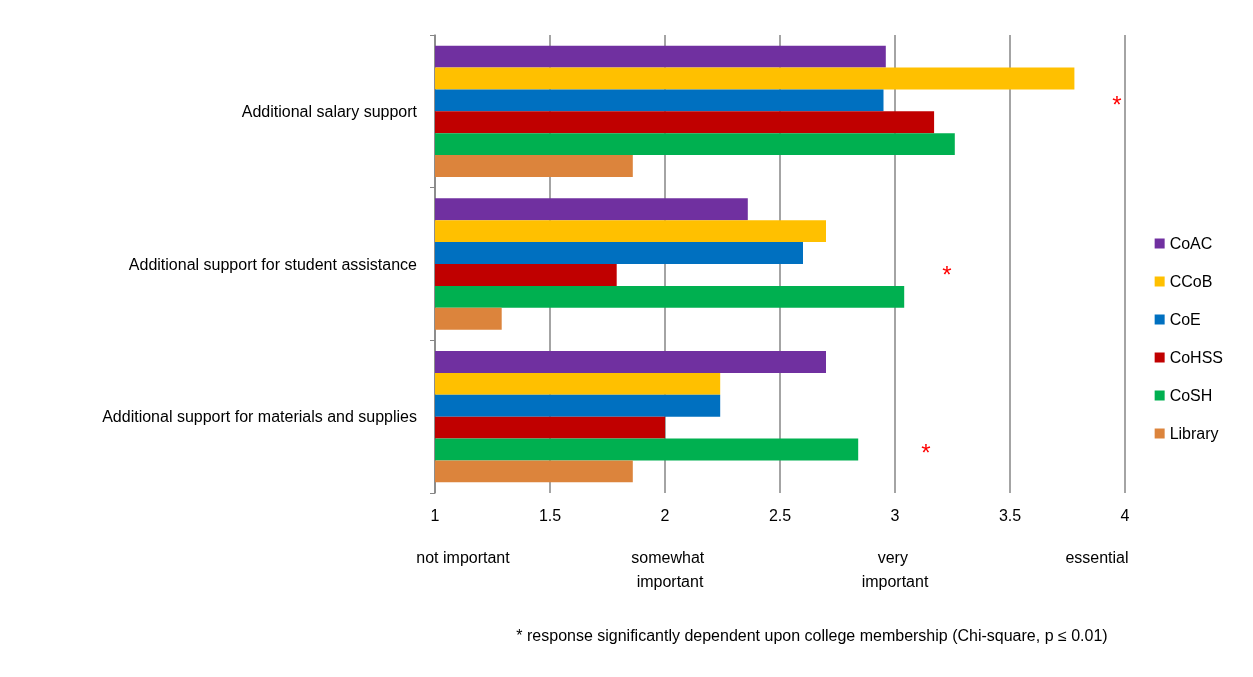 Image resolution: width=1253 pixels, height=677 pixels. Describe the element at coordinates (1097, 557) in the screenshot. I see `text: essential` at that location.